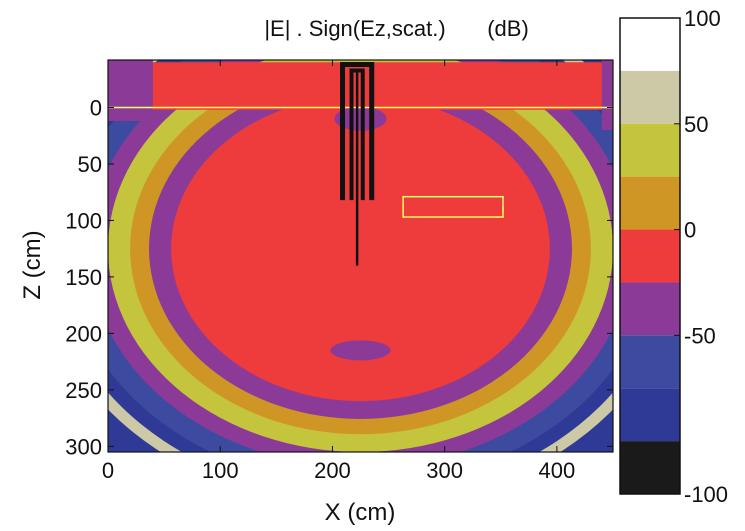 The width and height of the screenshot is (745, 531). What do you see at coordinates (354, 28) in the screenshot?
I see `plot-title: |E| . Sign(Ez,scat.)` at bounding box center [354, 28].